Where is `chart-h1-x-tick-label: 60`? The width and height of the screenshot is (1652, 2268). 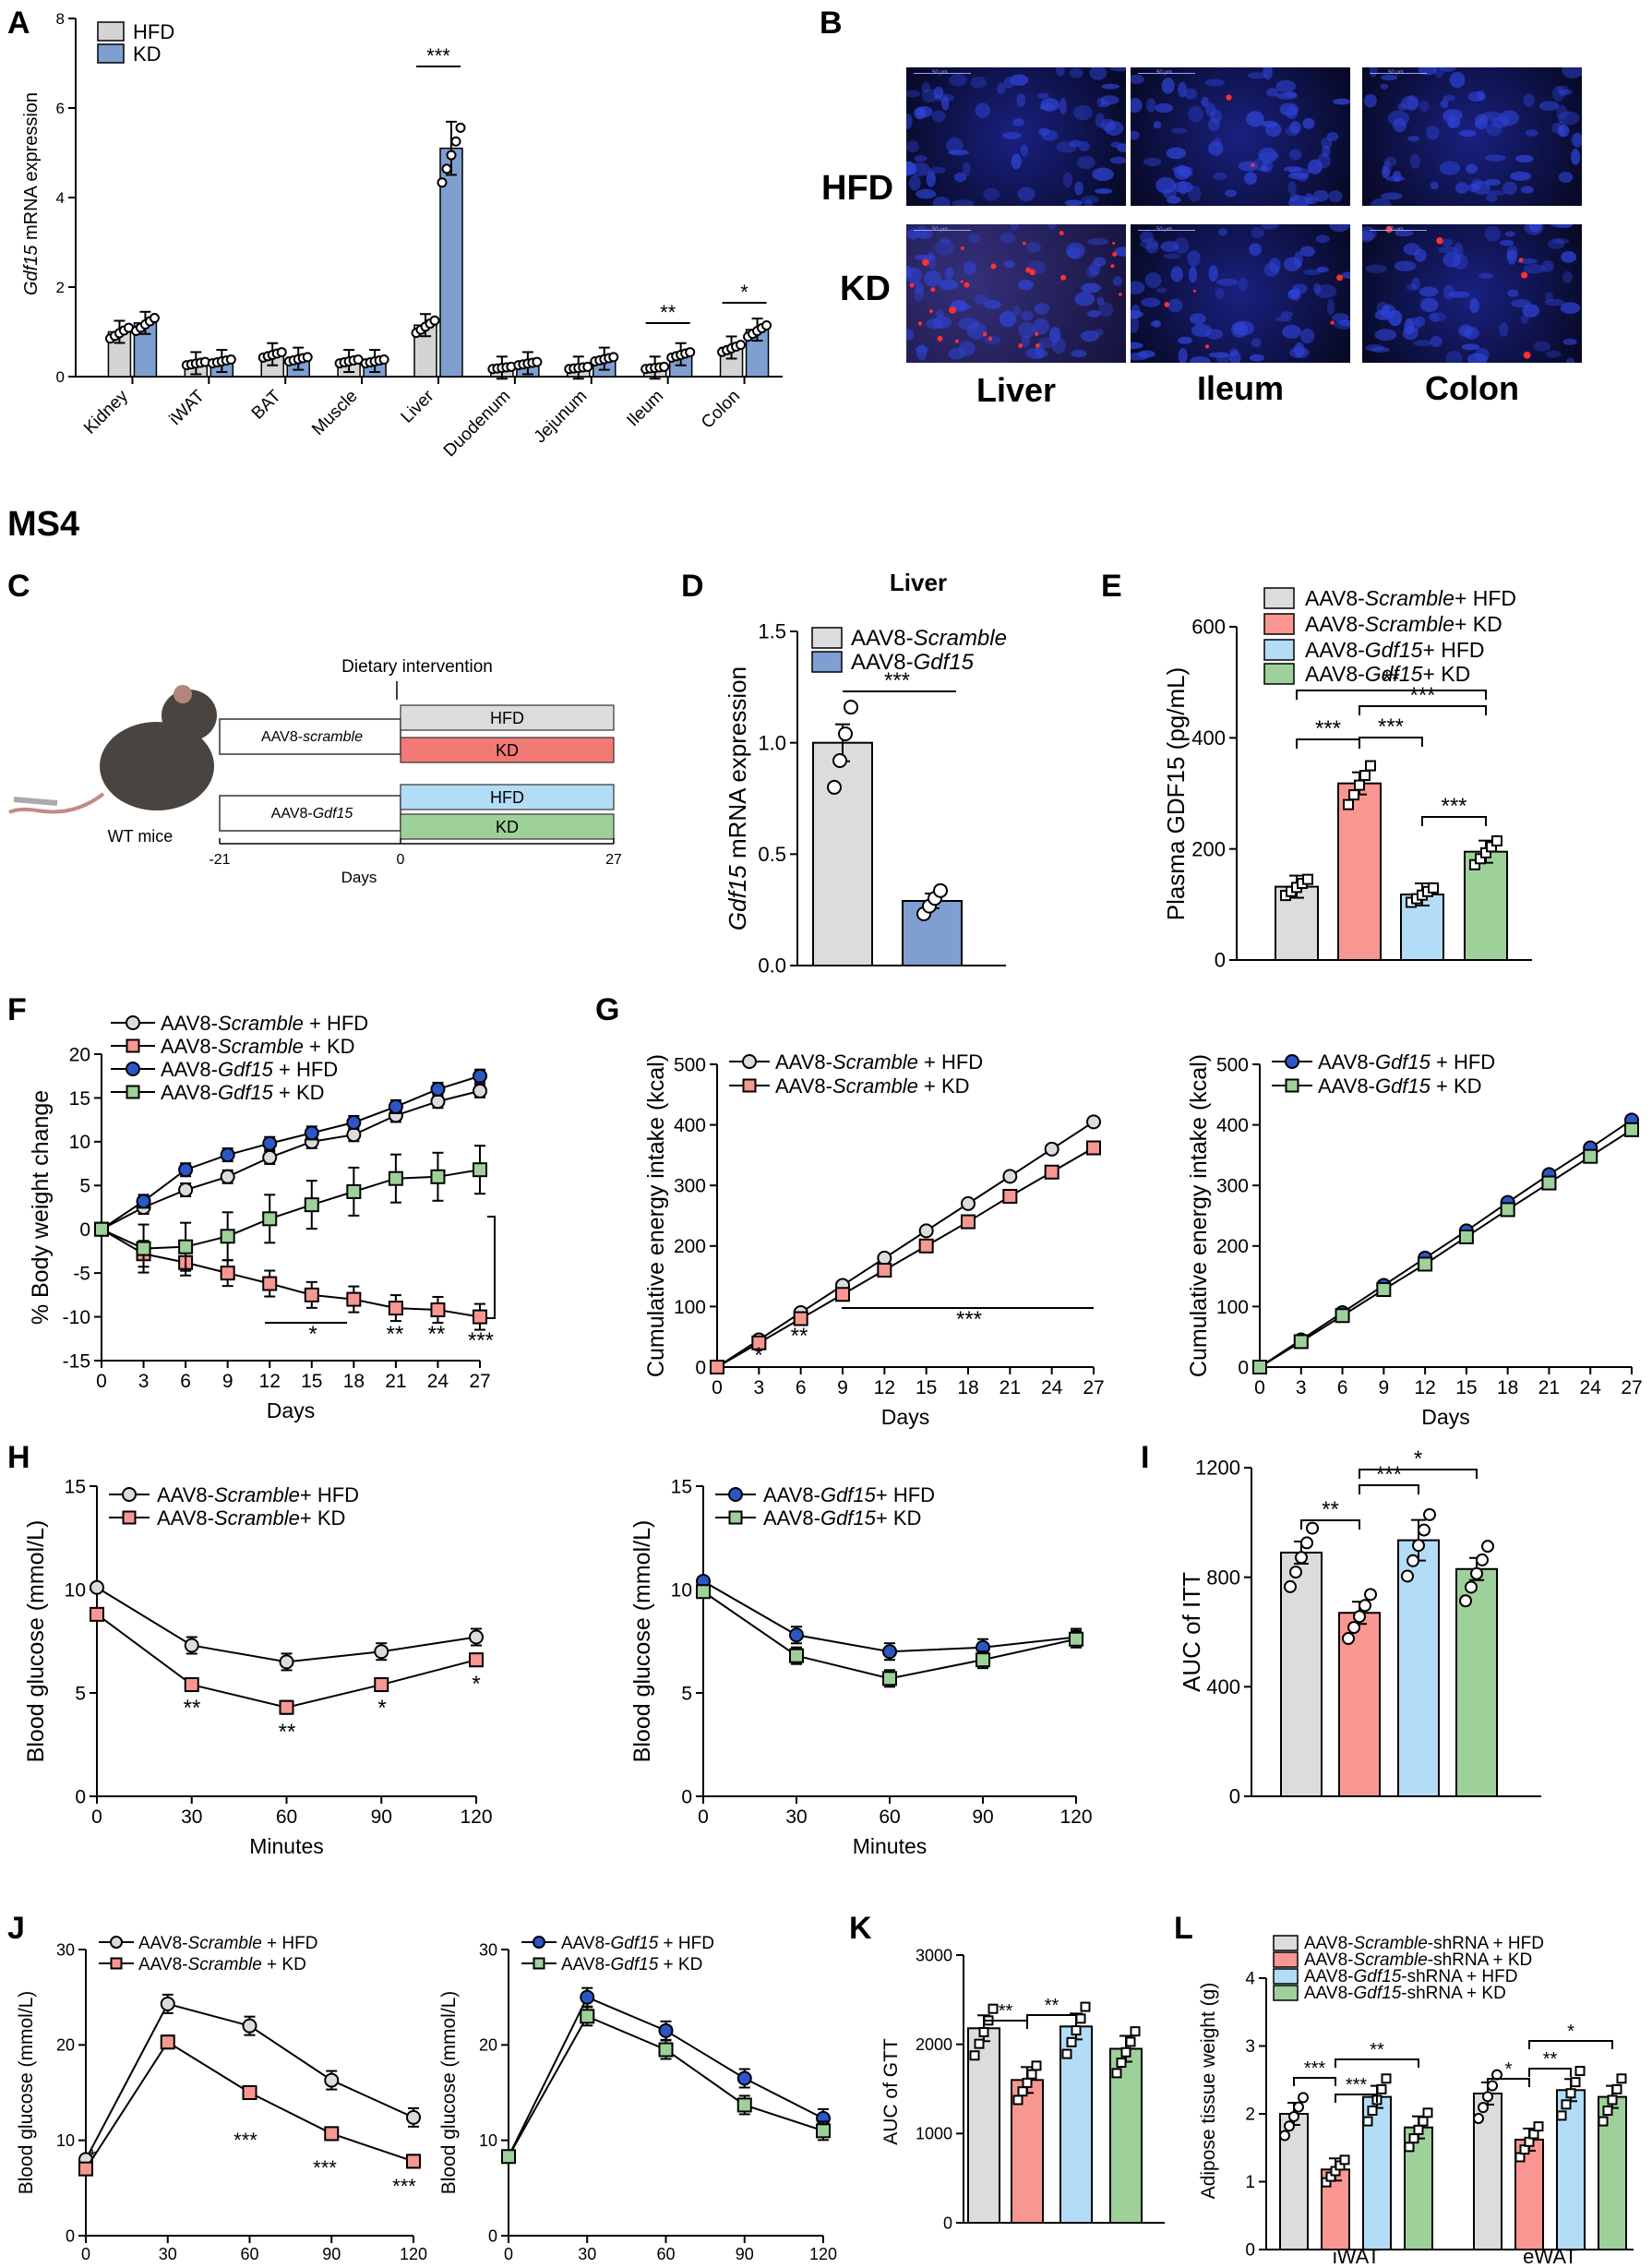 chart-h1-x-tick-label: 60 is located at coordinates (286, 1817).